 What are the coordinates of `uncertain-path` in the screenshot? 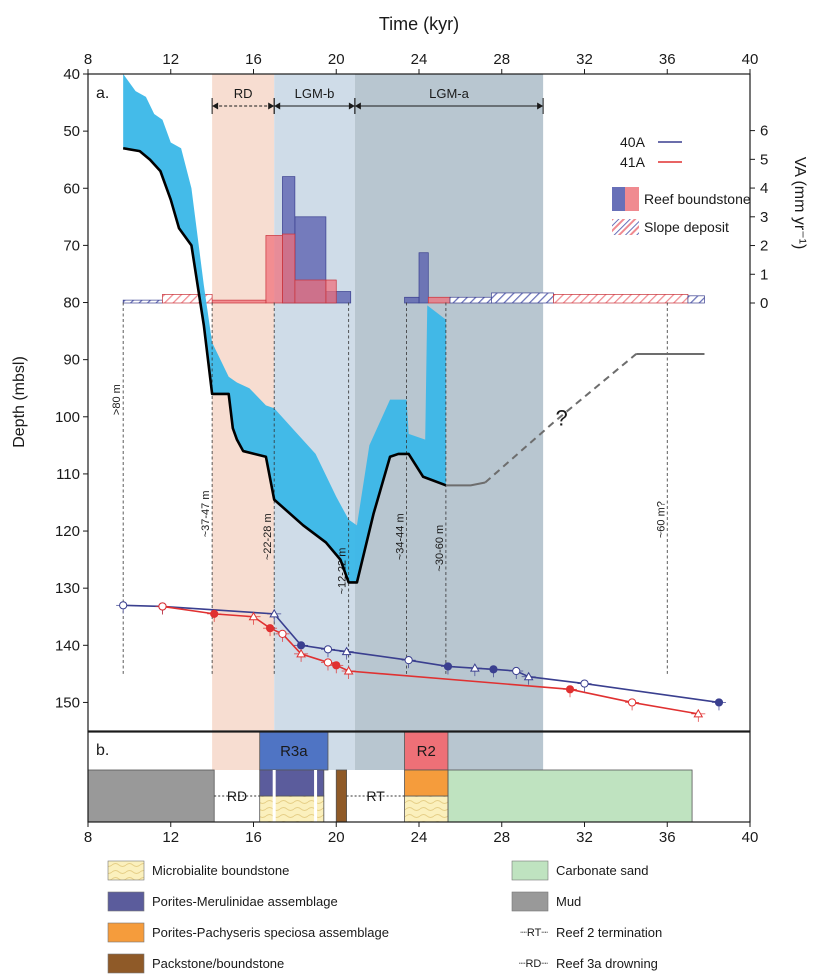 It's located at (560, 418).